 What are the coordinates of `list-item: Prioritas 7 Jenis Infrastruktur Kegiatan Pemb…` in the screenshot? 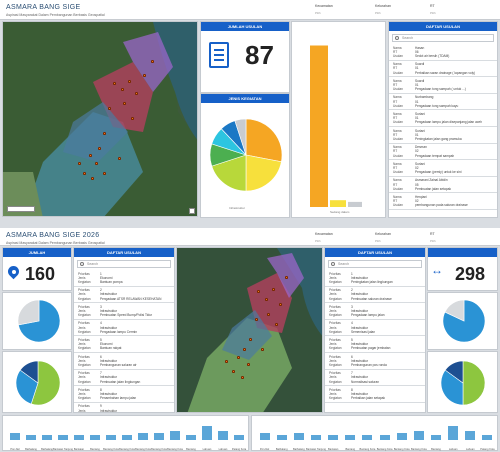 It's located at (124, 378).